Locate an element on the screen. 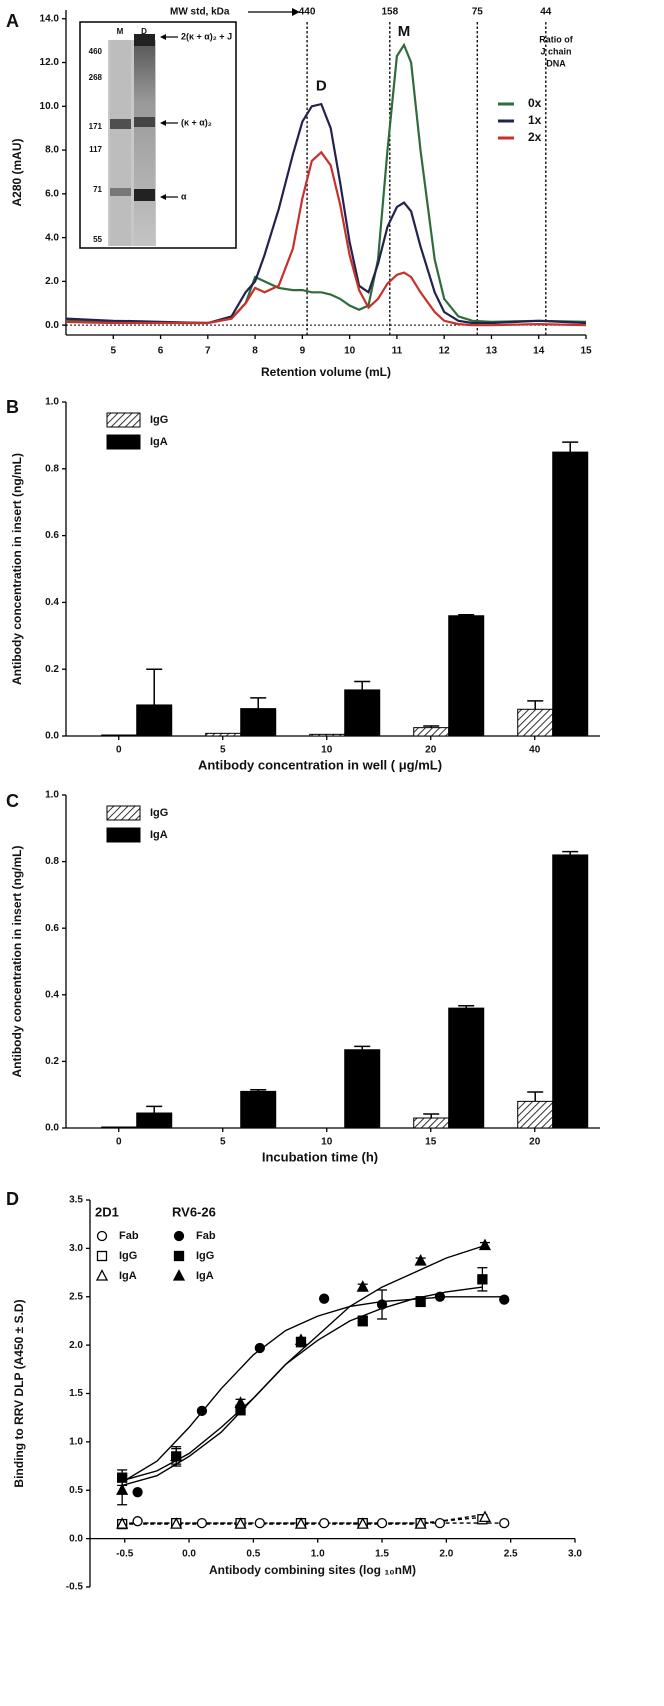 The image size is (664, 1706). band-label: (κ + α)₂ is located at coordinates (196, 122).